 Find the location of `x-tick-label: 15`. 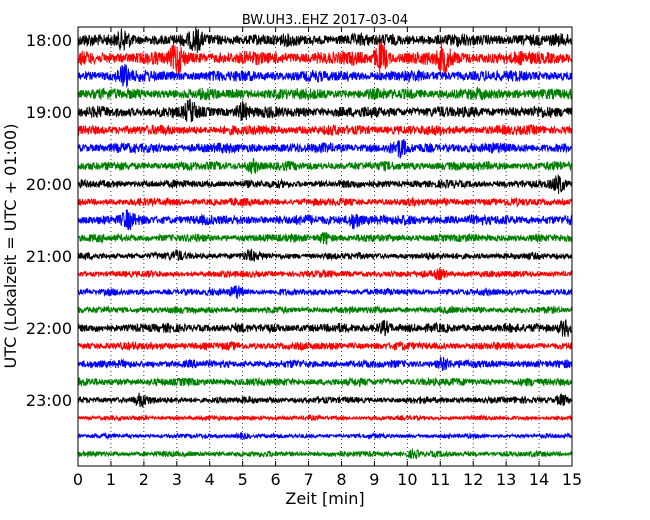

x-tick-label: 15 is located at coordinates (572, 479).